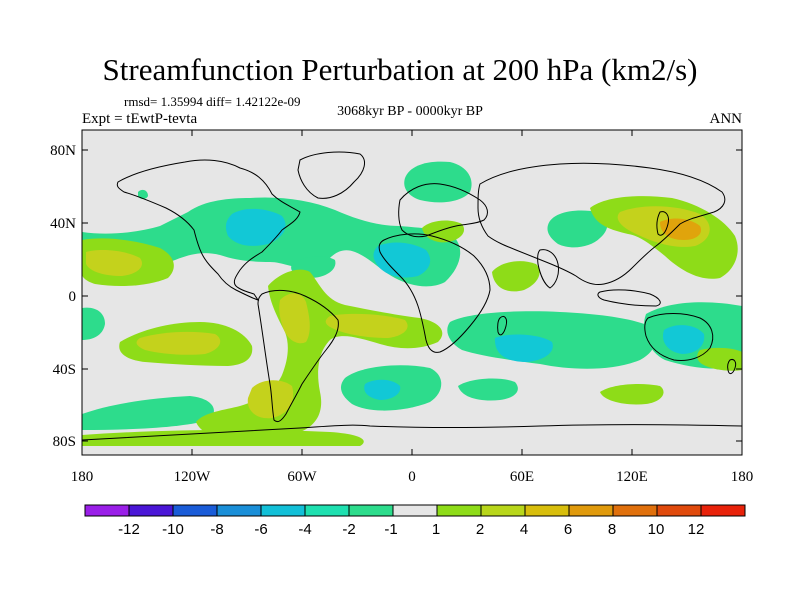 This screenshot has height=600, width=800. What do you see at coordinates (719, 359) in the screenshot?
I see `contour-pos-pacific-band` at bounding box center [719, 359].